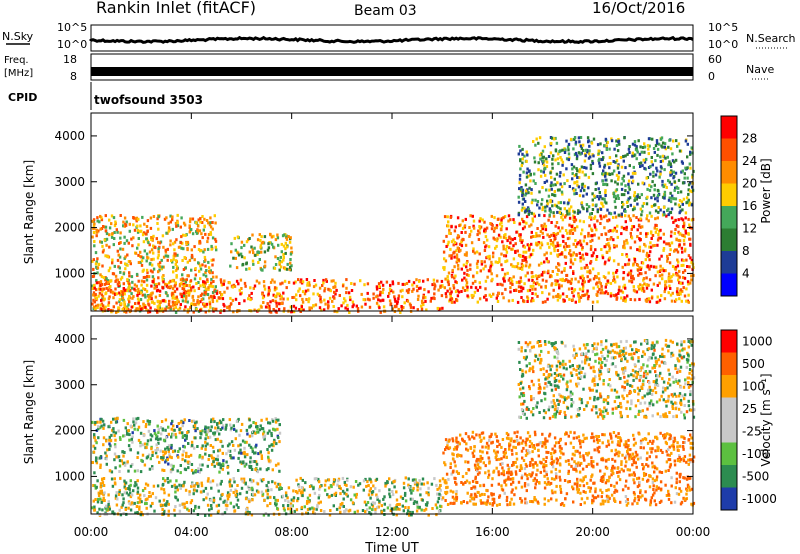  Describe the element at coordinates (729, 149) in the screenshot. I see `colorbar-swatch` at that location.